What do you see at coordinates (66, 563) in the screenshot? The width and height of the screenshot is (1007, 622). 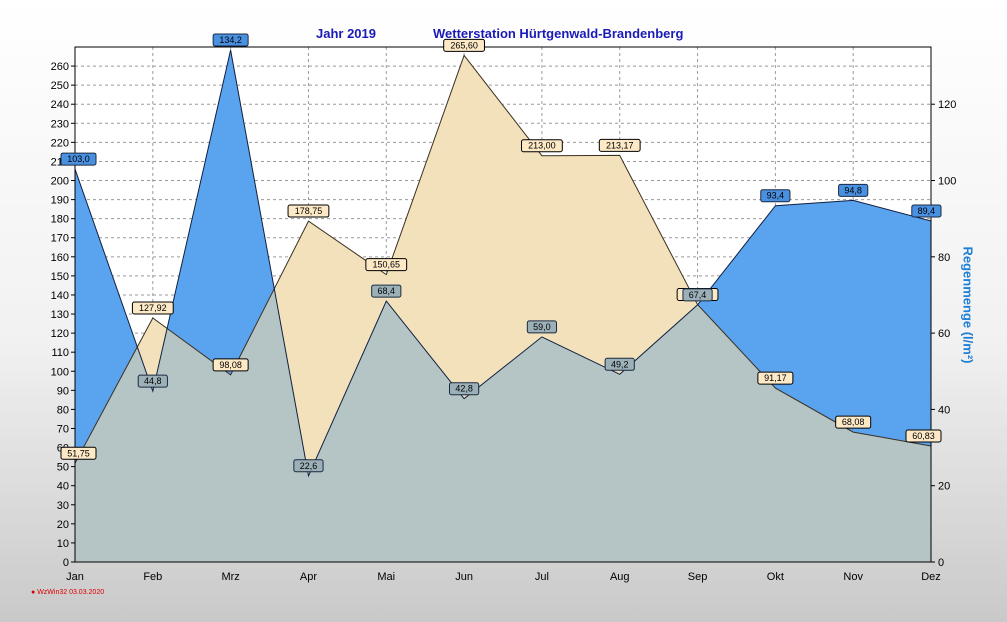 I see `left-axis-tick-label: 0` at bounding box center [66, 563].